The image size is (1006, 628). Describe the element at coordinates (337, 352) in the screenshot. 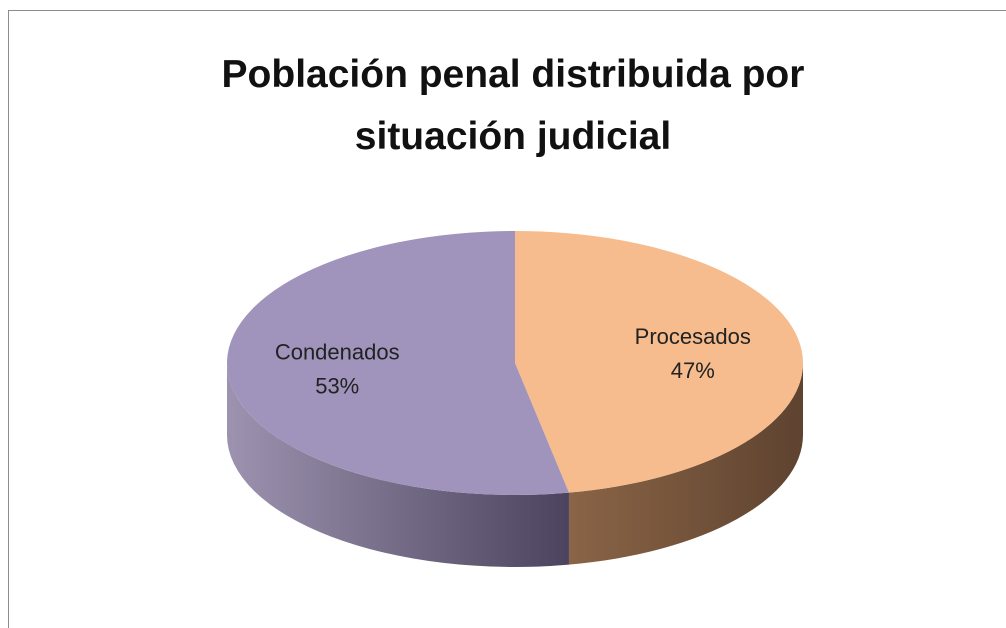

I see `slice-label: Condenados` at that location.